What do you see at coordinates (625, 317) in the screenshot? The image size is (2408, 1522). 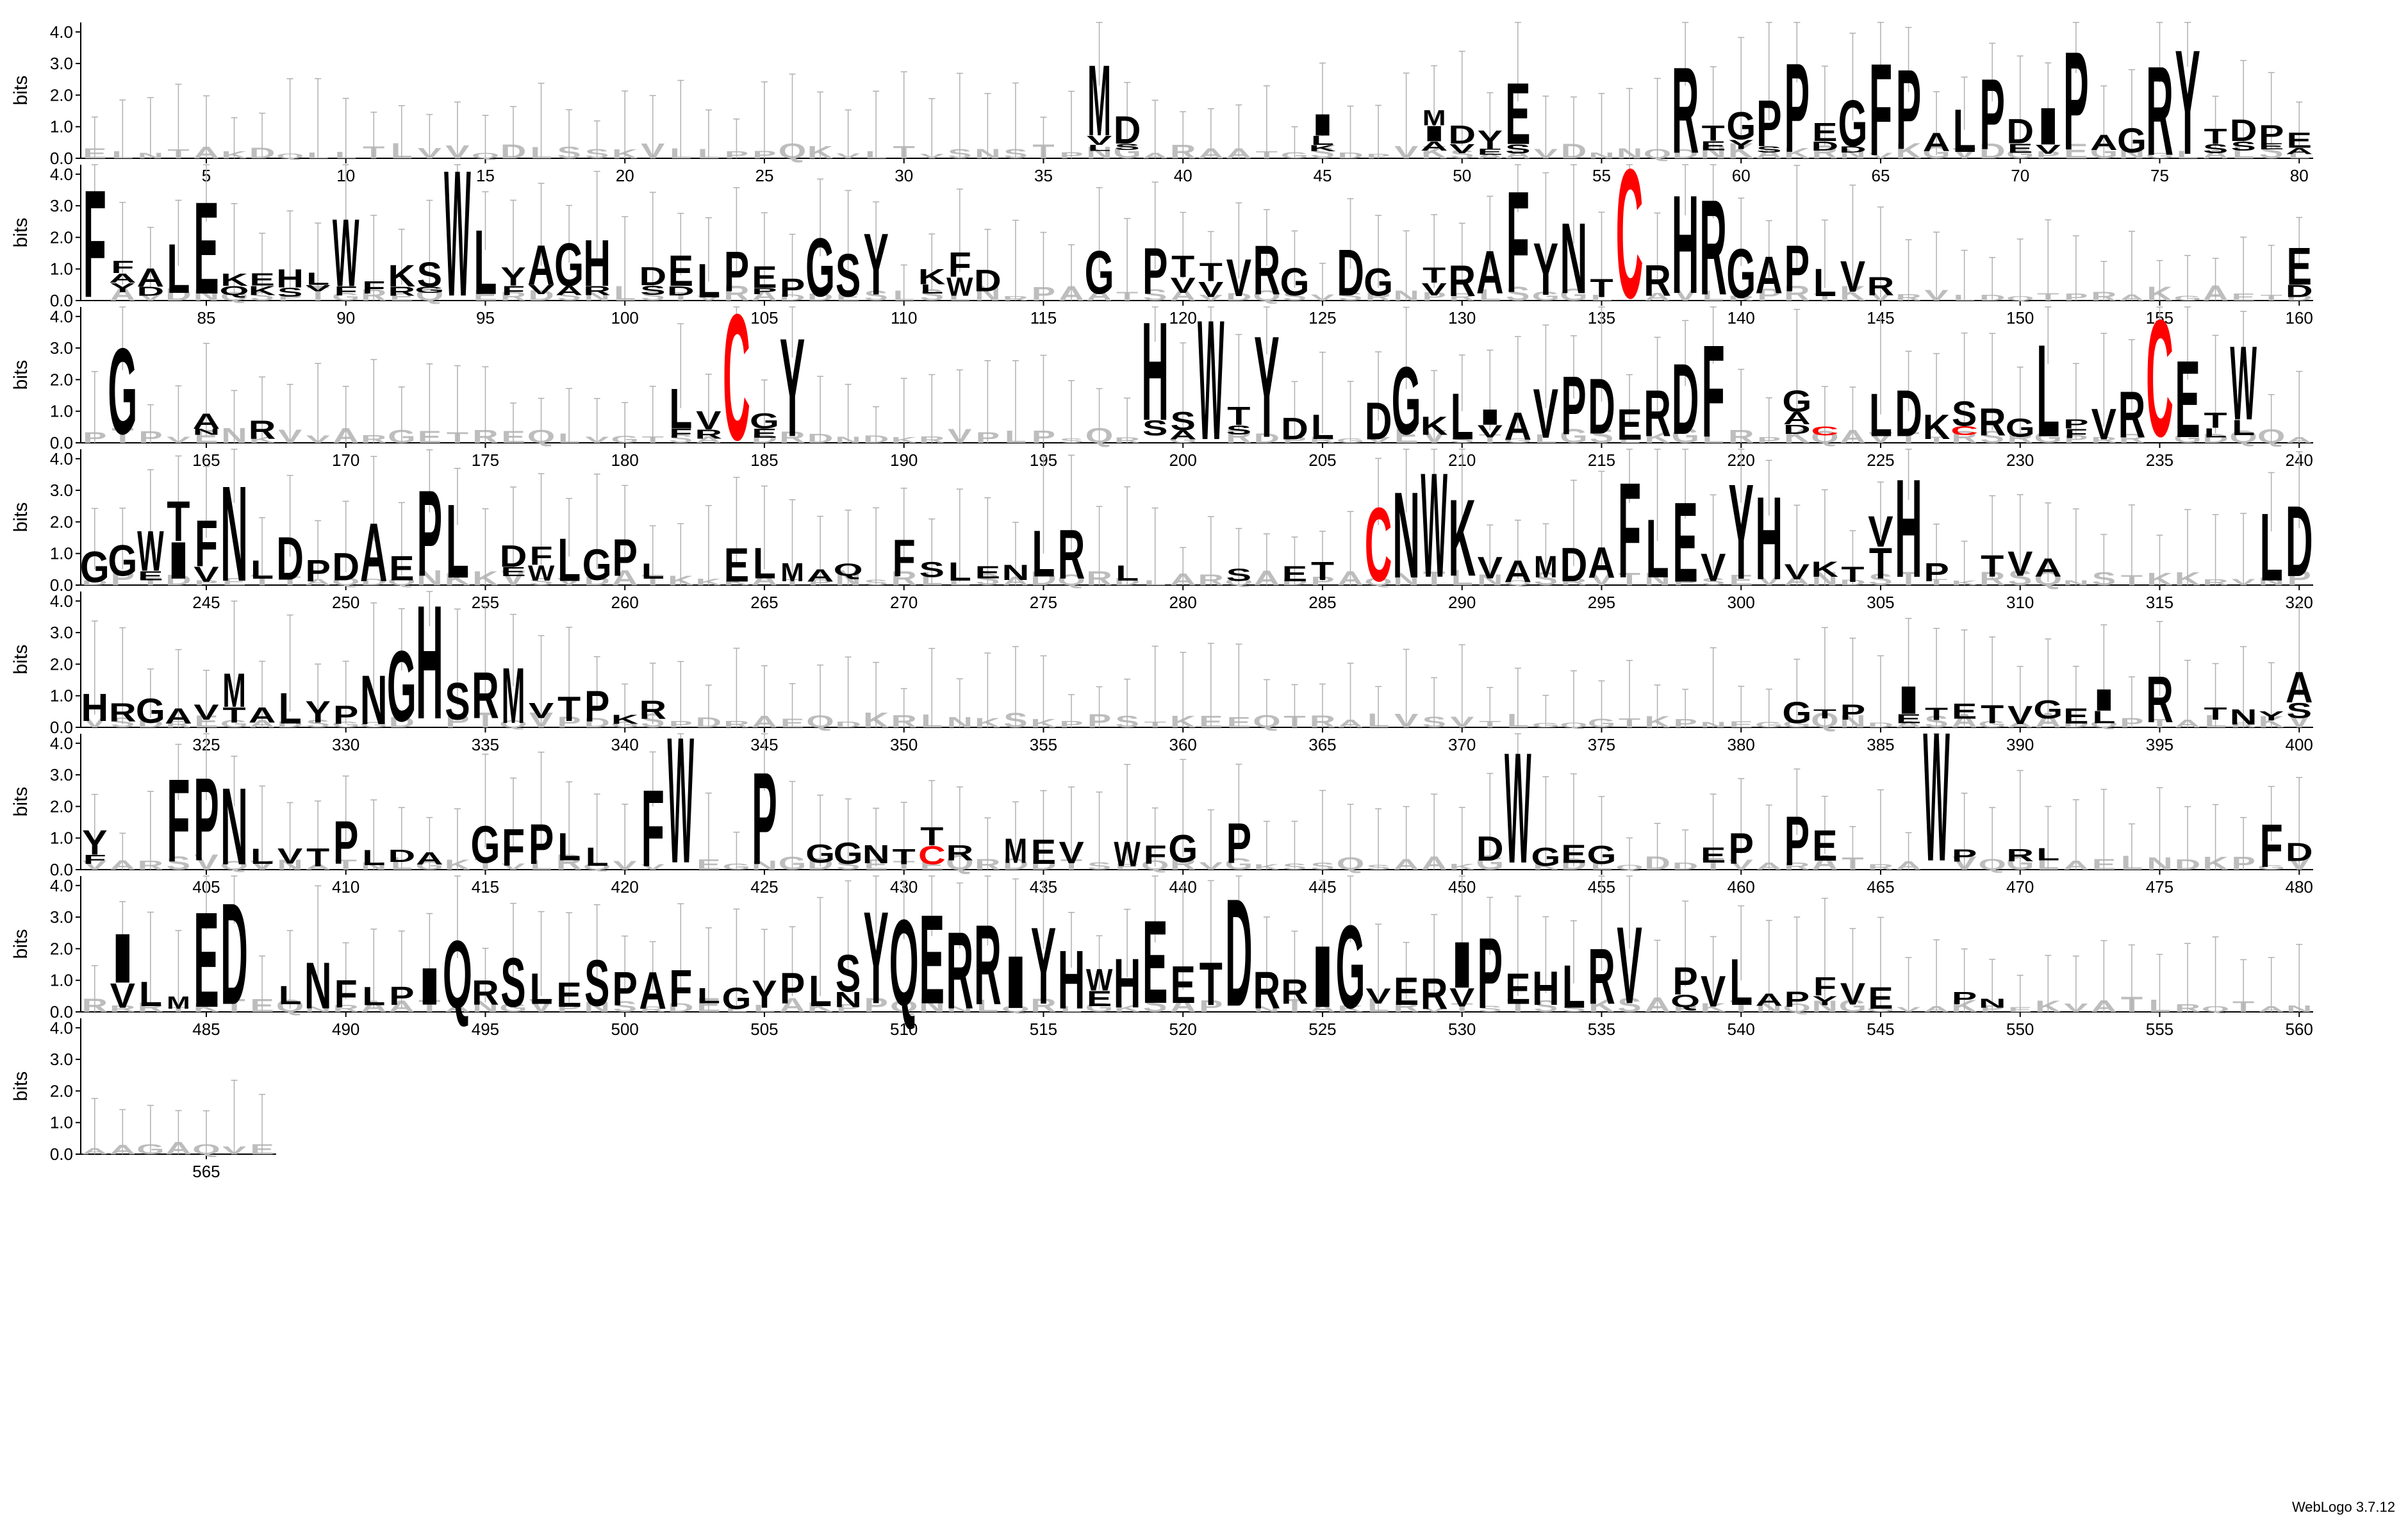 I see `x-tick-label: 100` at bounding box center [625, 317].